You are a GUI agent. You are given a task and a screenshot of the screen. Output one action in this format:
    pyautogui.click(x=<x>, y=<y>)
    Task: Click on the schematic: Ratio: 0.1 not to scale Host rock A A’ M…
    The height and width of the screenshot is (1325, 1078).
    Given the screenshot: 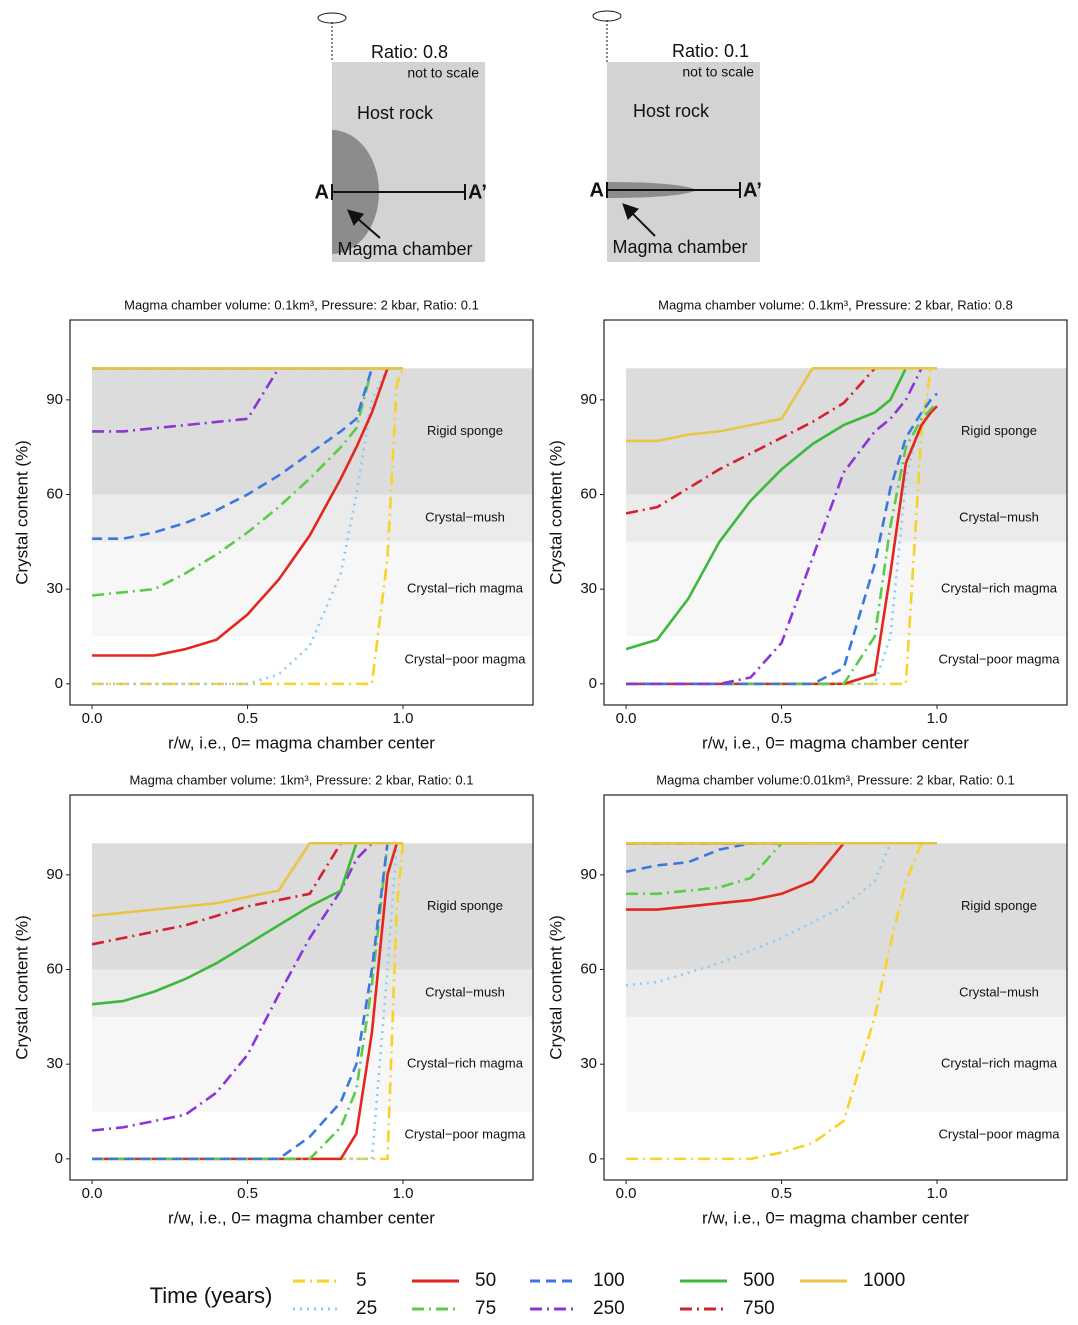 What is the action you would take?
    pyautogui.click(x=676, y=136)
    